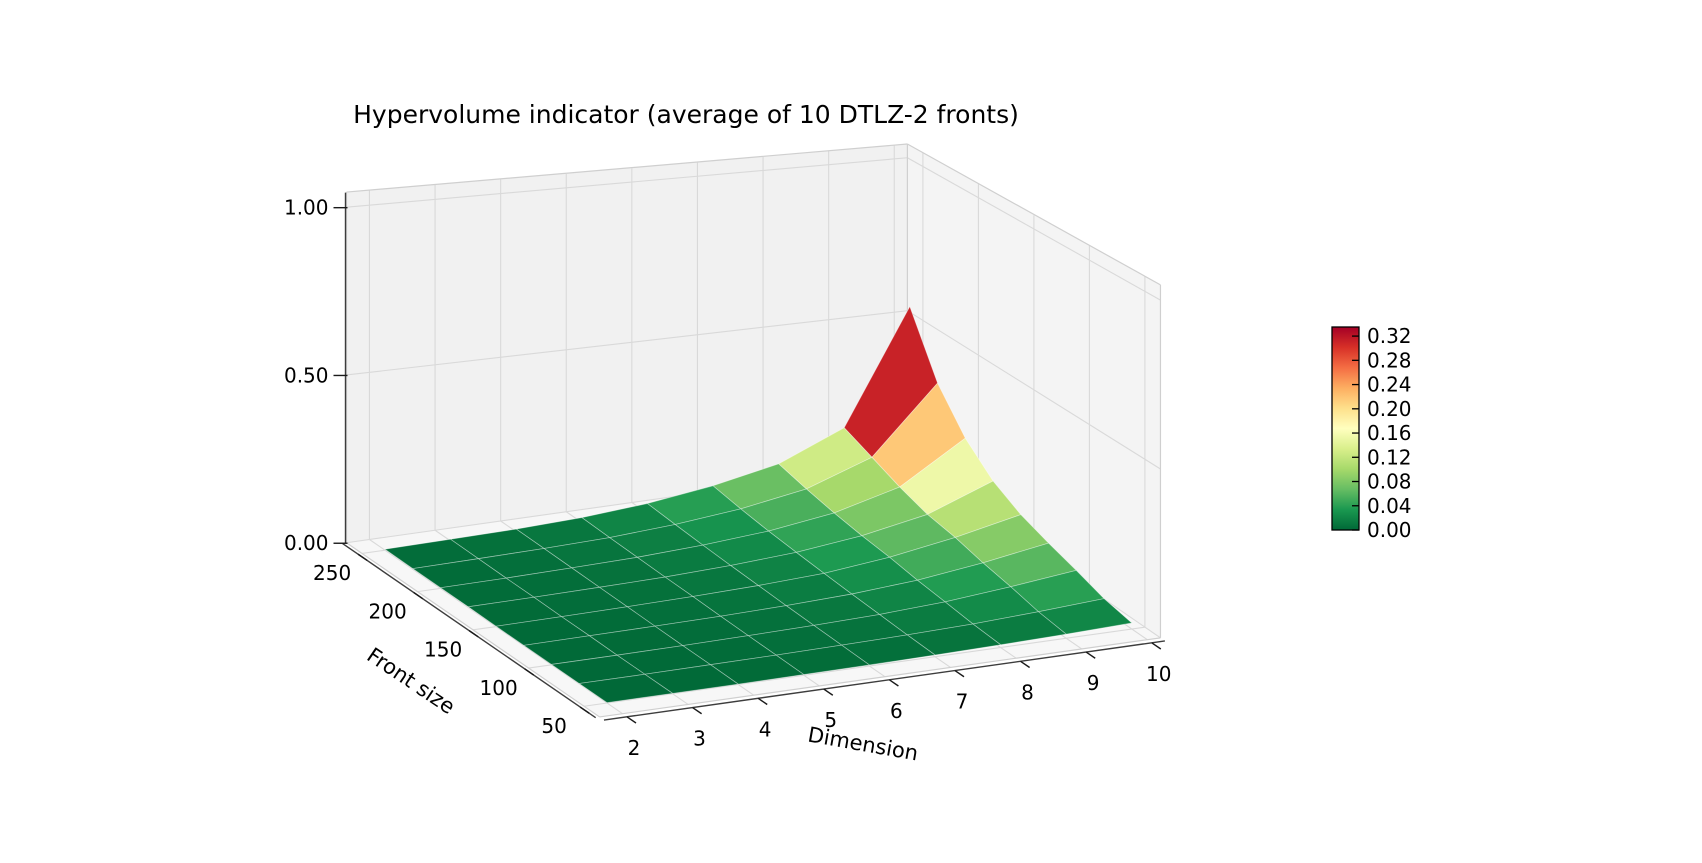  I want to click on z-tick-label: 1.00, so click(306, 208).